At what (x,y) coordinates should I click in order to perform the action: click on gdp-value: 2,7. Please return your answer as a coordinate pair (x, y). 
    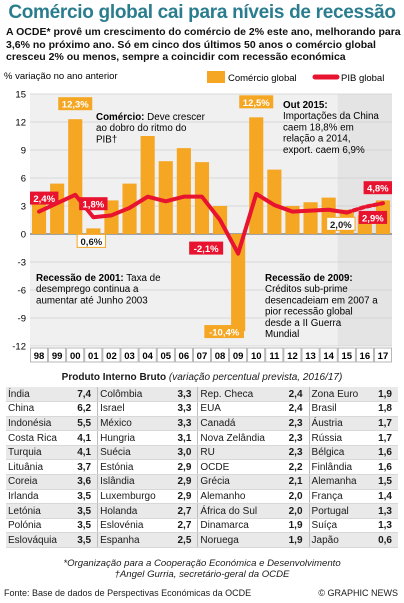
    Looking at the image, I should click on (184, 526).